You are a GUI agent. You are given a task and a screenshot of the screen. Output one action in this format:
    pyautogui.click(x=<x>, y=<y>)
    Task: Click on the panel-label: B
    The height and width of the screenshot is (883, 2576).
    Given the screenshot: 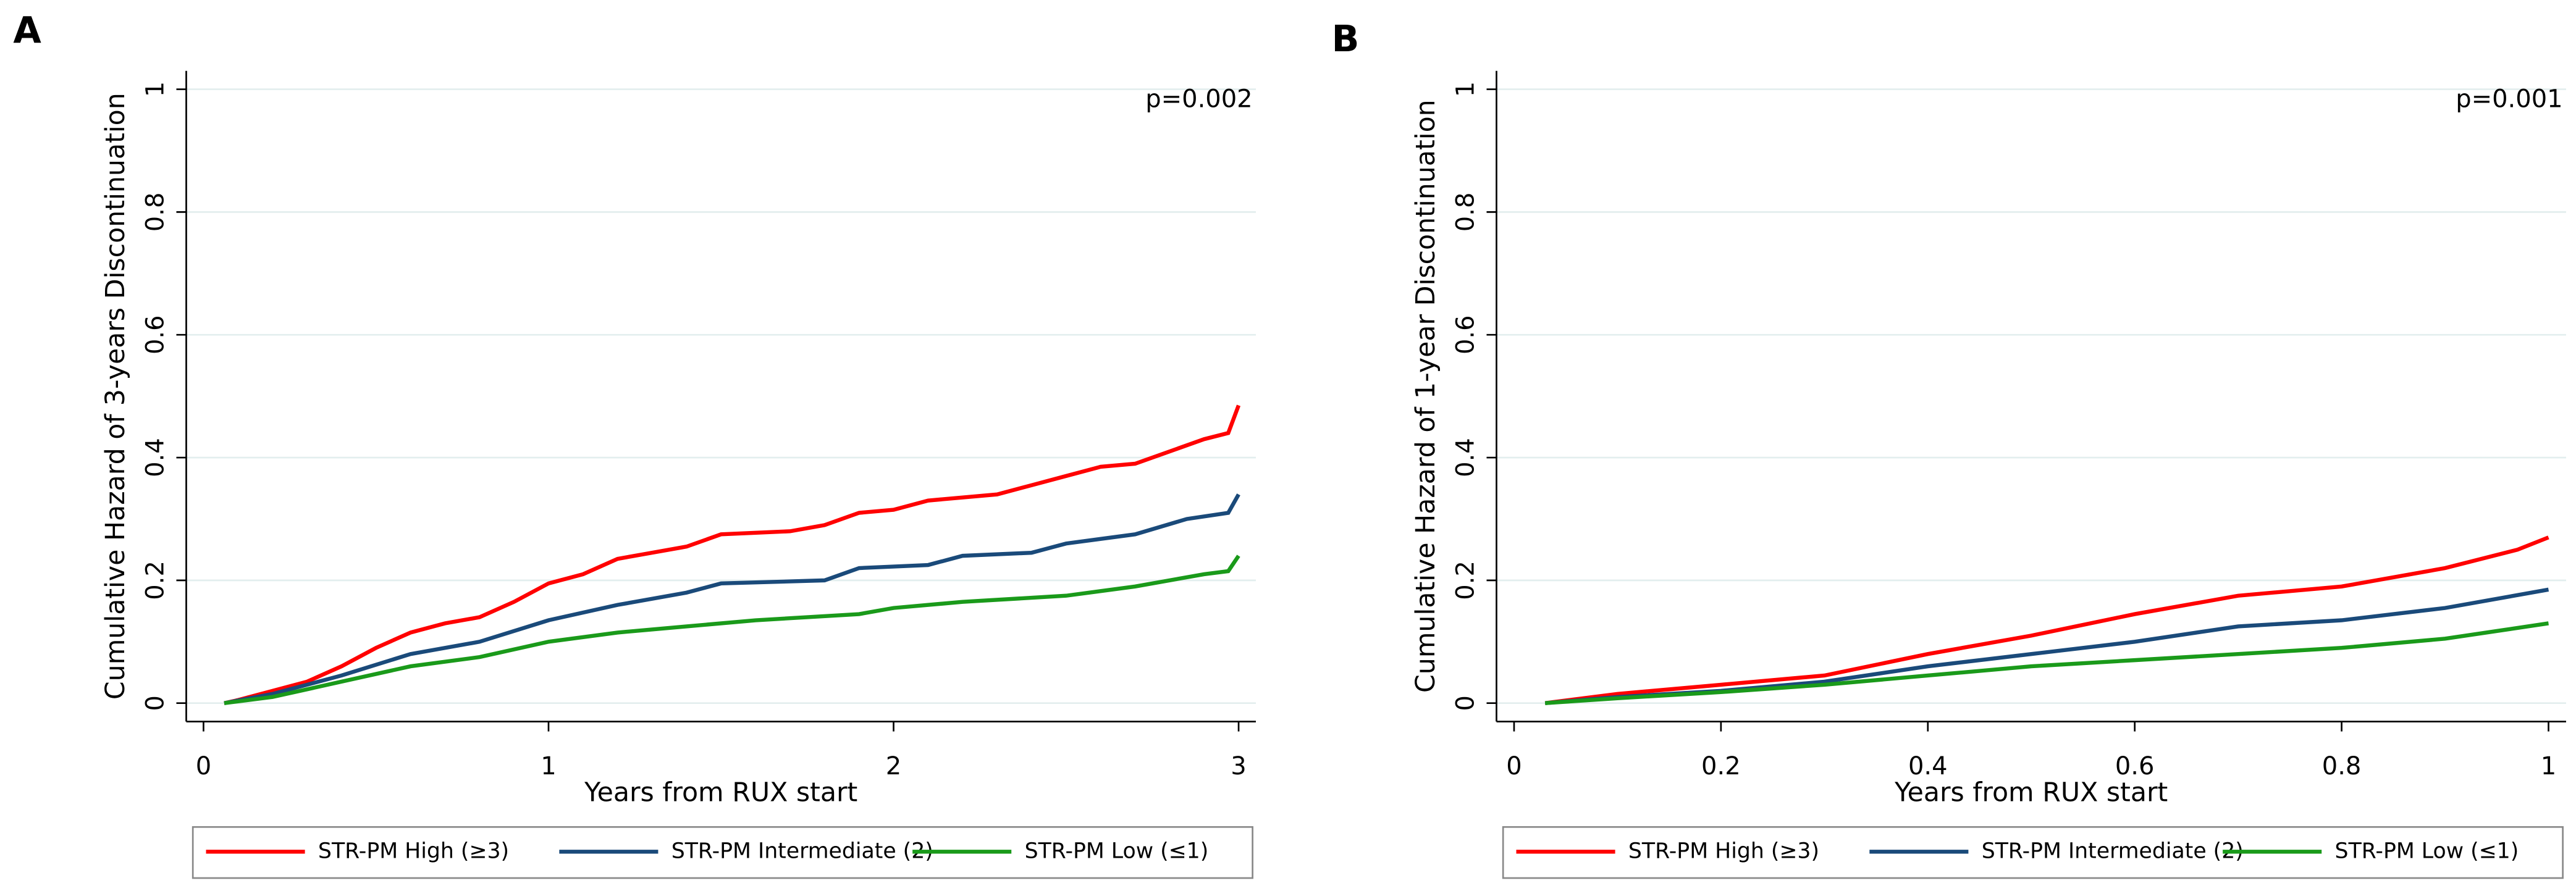 What is the action you would take?
    pyautogui.click(x=1346, y=39)
    